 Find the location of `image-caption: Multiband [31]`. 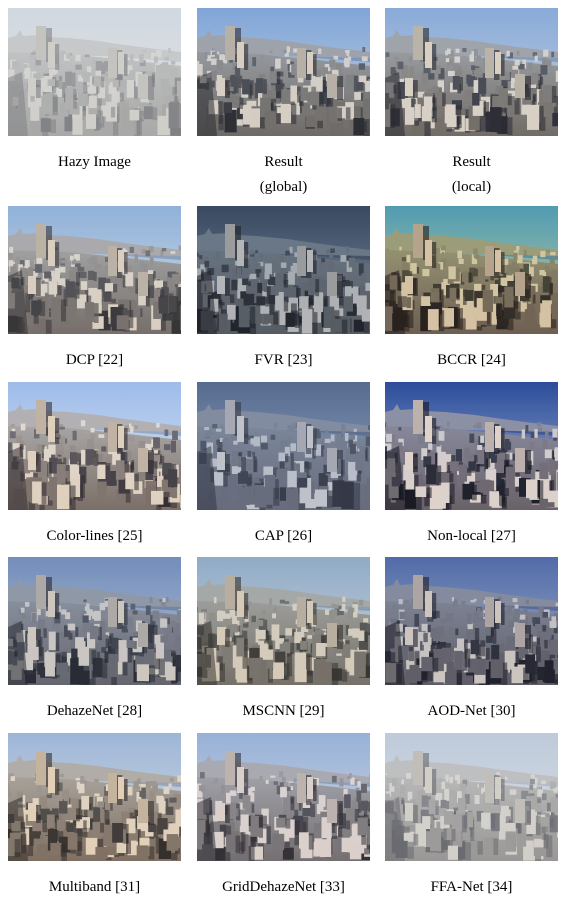

image-caption: Multiband [31] is located at coordinates (94, 887).